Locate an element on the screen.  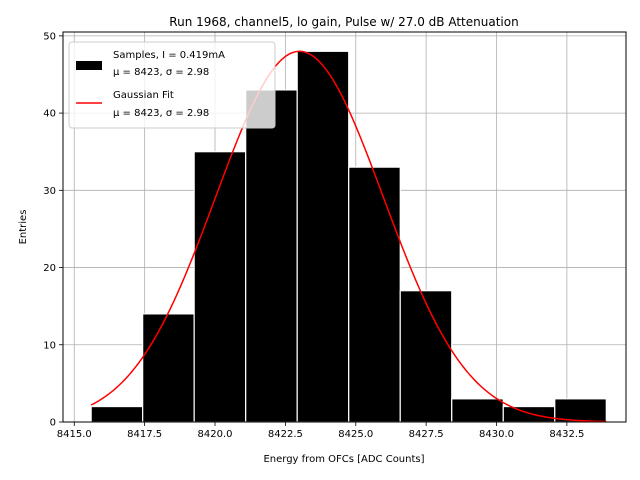
x-axis-label: Energy from OFCs [ADC Counts] is located at coordinates (343, 459).